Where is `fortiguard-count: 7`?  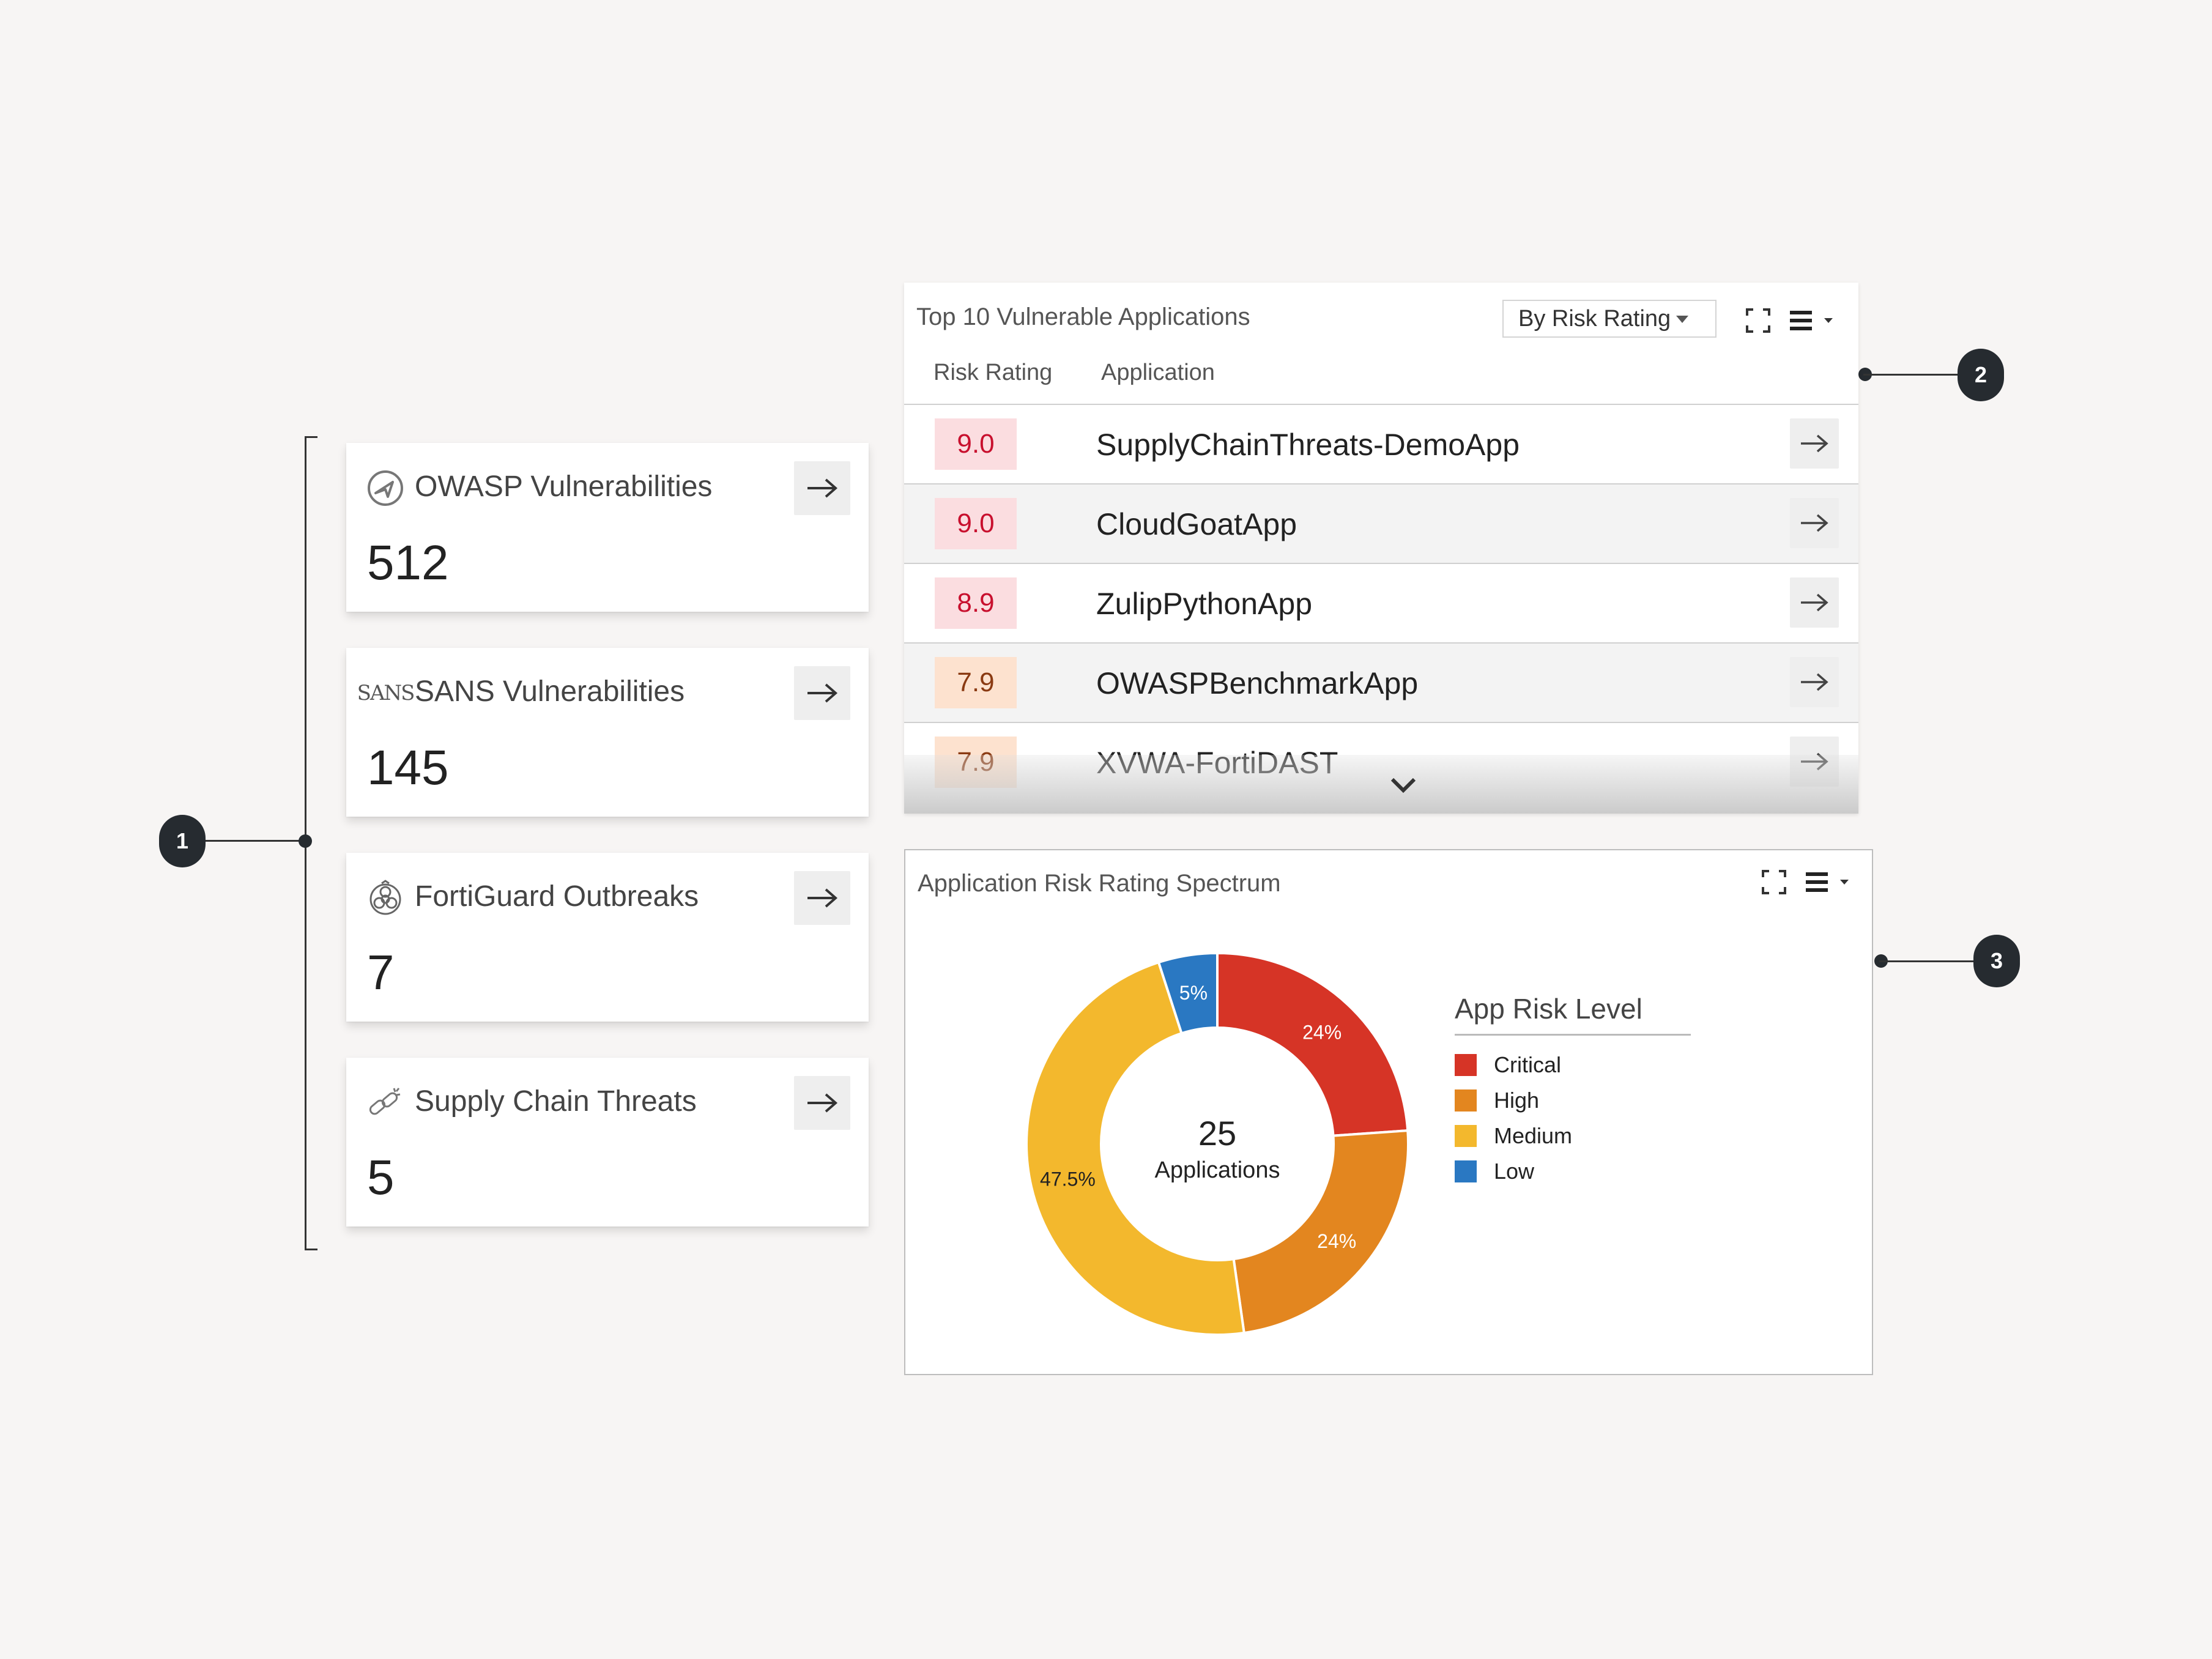
fortiguard-count: 7 is located at coordinates (381, 972).